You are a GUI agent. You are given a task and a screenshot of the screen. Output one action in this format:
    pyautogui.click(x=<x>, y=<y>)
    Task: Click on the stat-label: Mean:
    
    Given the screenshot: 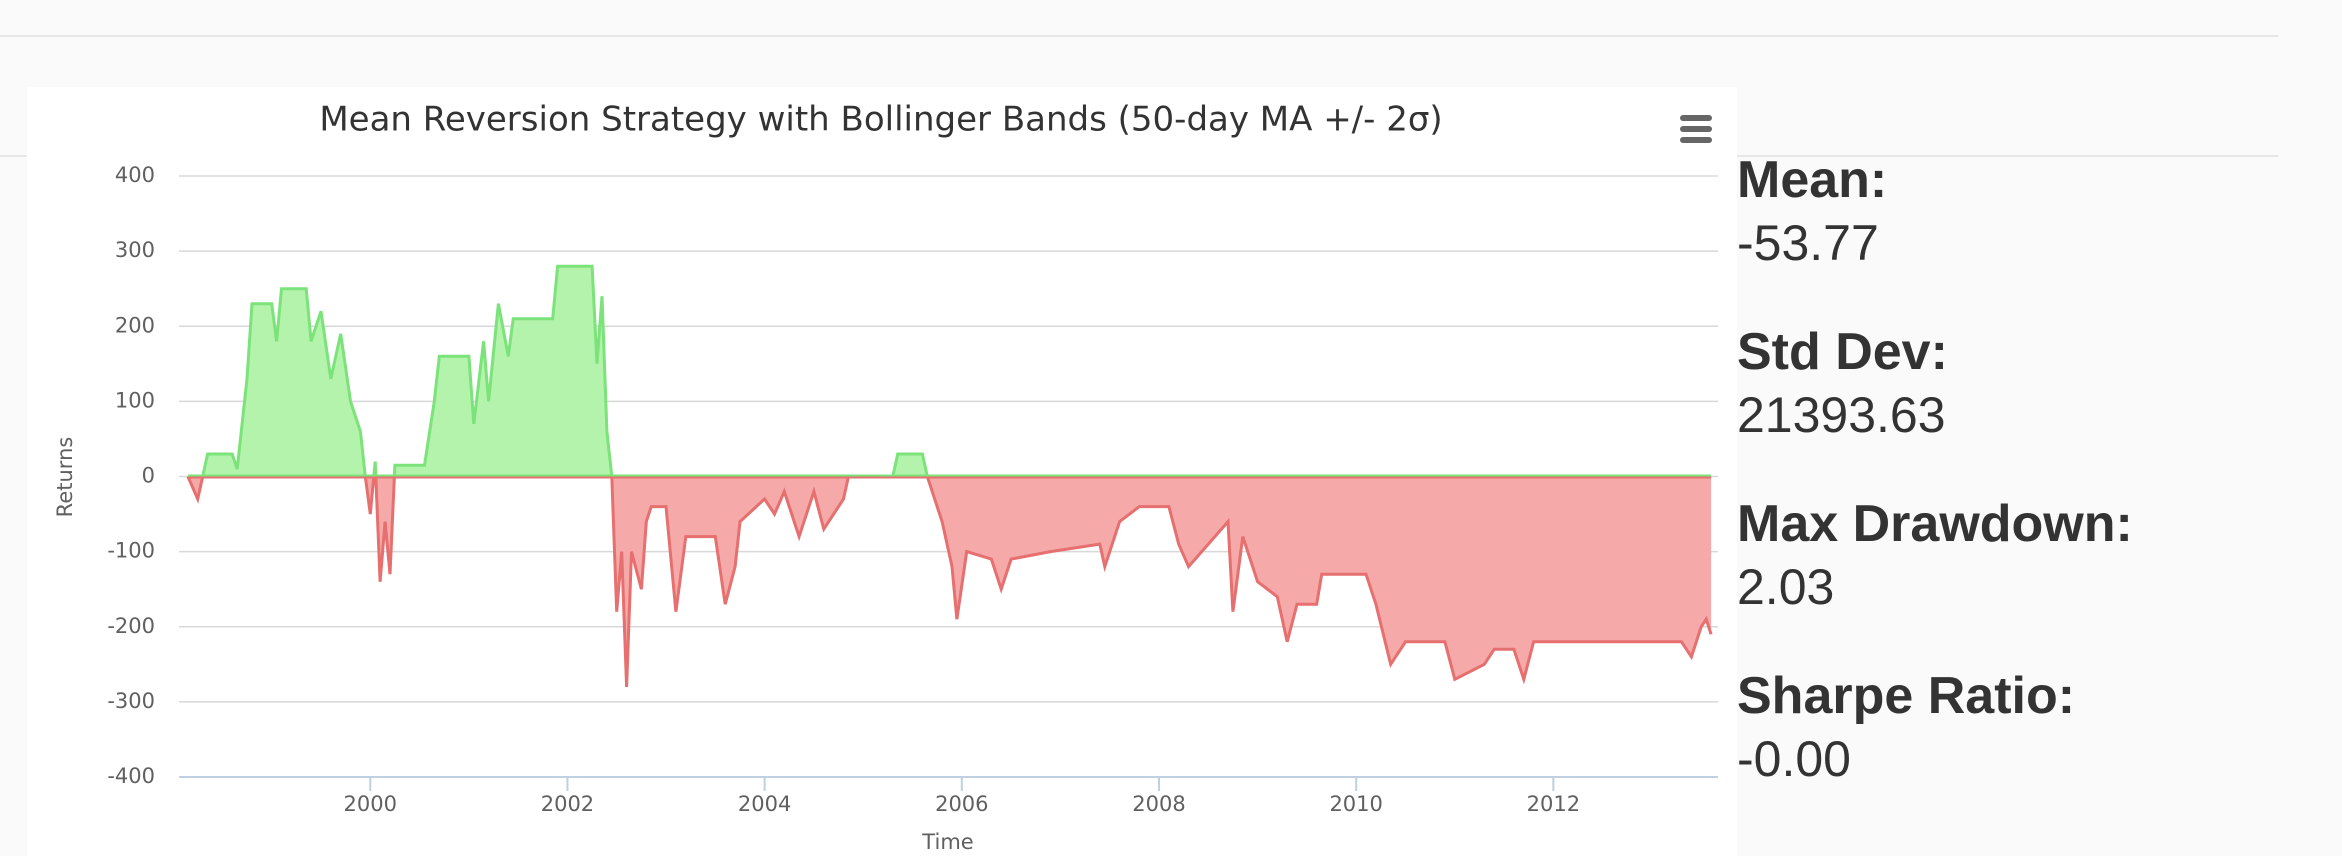 What is the action you would take?
    pyautogui.click(x=1812, y=180)
    